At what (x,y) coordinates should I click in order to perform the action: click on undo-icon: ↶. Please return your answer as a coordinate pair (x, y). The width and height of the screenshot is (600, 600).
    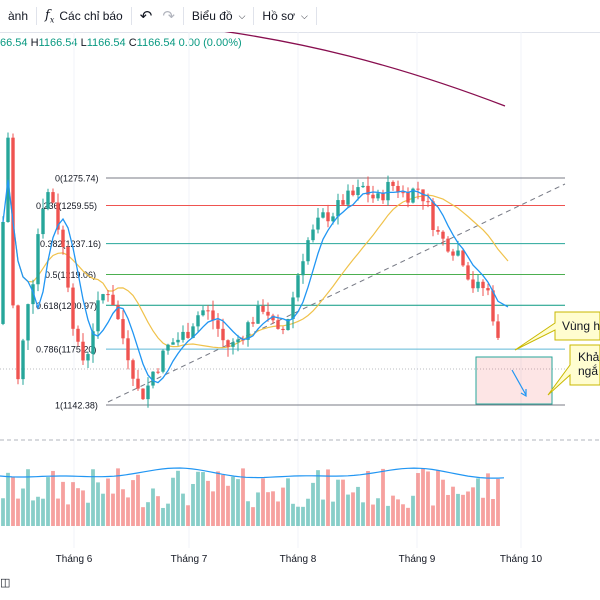
    Looking at the image, I should click on (146, 16).